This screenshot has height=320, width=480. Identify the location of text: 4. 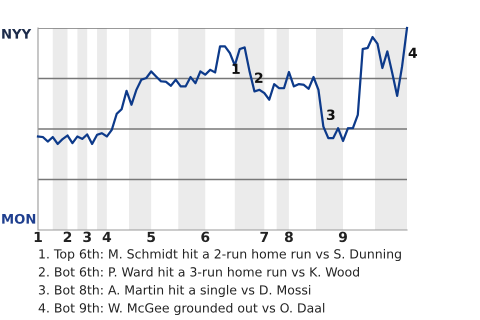
(413, 53).